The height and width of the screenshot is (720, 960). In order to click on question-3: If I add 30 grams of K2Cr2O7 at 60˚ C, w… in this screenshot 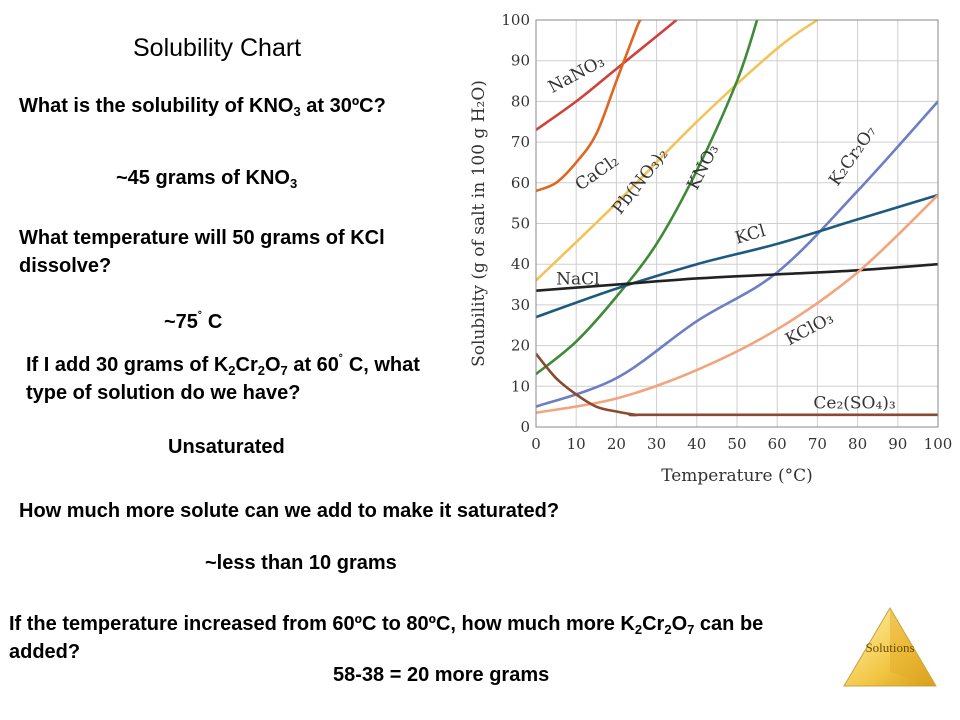, I will do `click(223, 378)`.